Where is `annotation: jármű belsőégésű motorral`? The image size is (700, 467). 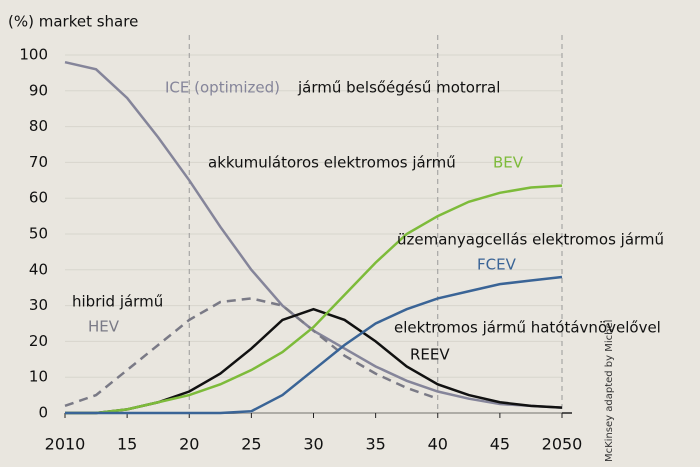
annotation: jármű belsőégésű motorral is located at coordinates (398, 88).